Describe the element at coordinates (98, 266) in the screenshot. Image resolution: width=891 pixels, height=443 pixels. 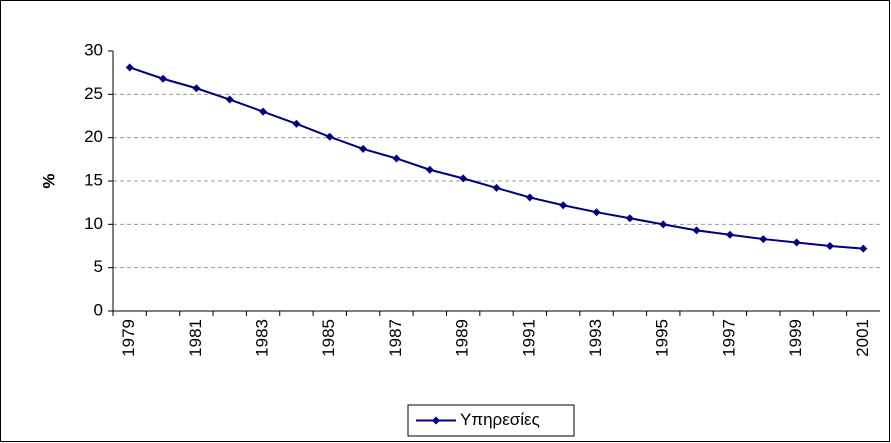
I see `y-tick-label: 5` at that location.